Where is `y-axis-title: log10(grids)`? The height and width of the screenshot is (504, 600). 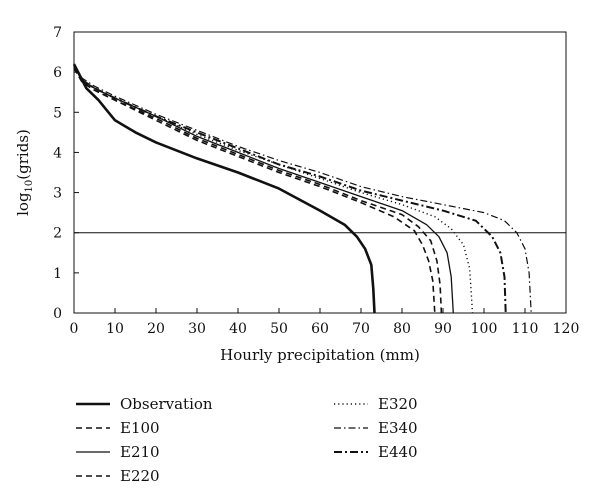 y-axis-title: log10(grids) is located at coordinates (24, 172).